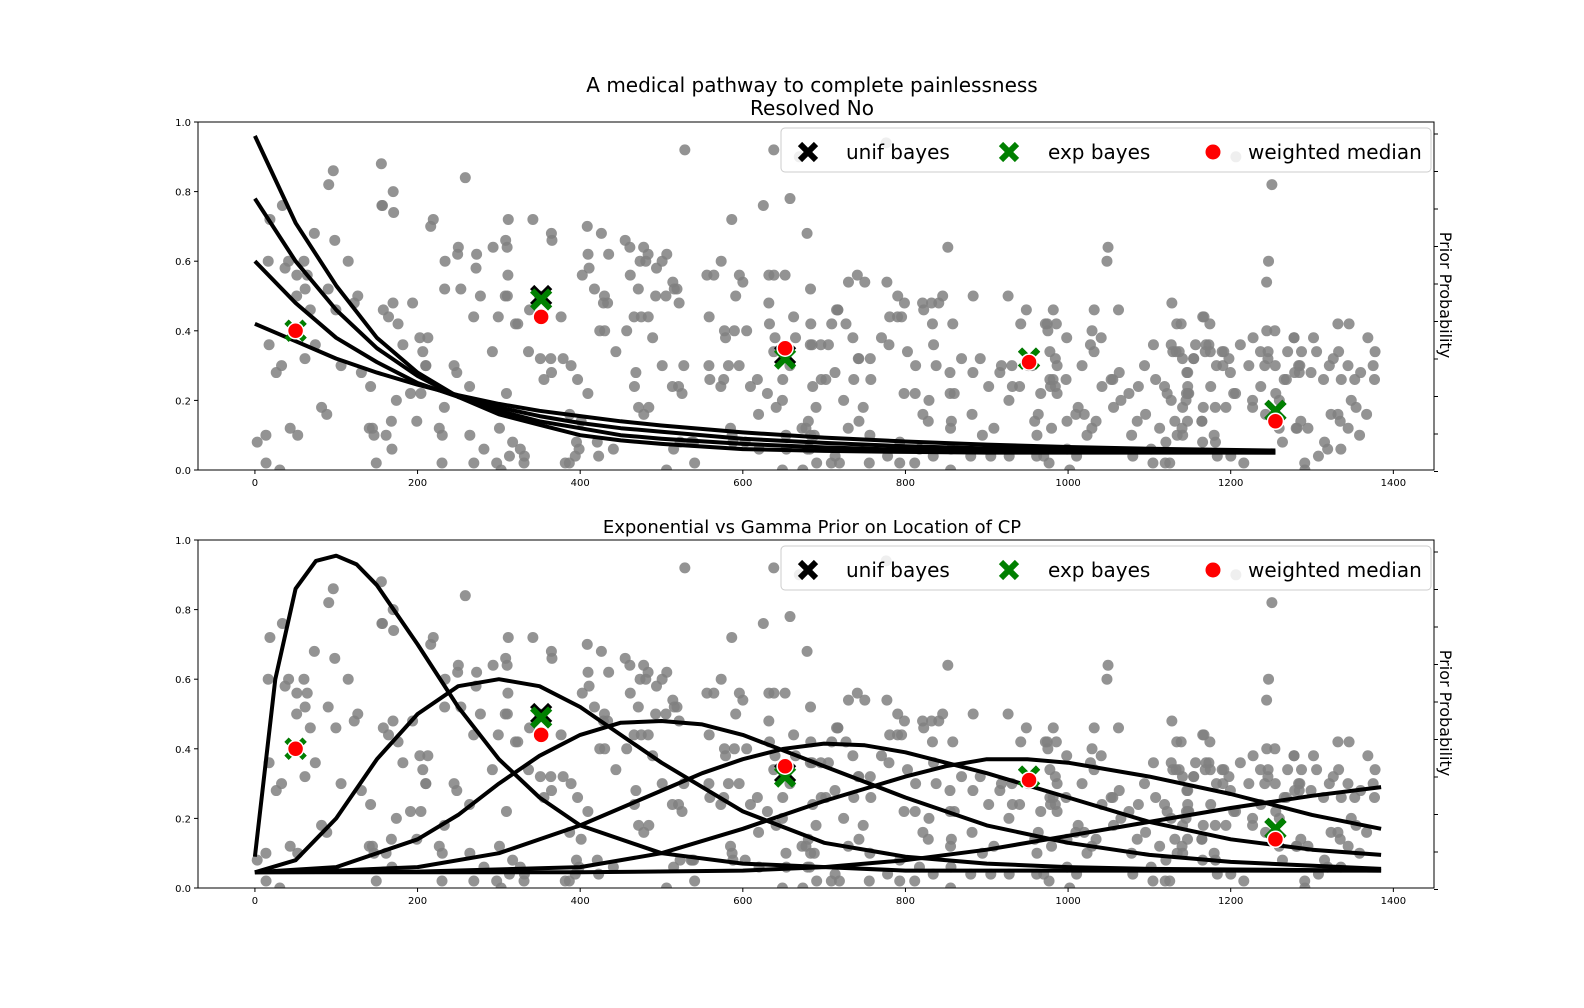  Describe the element at coordinates (1230, 901) in the screenshot. I see `x-tick-label: 1200` at that location.